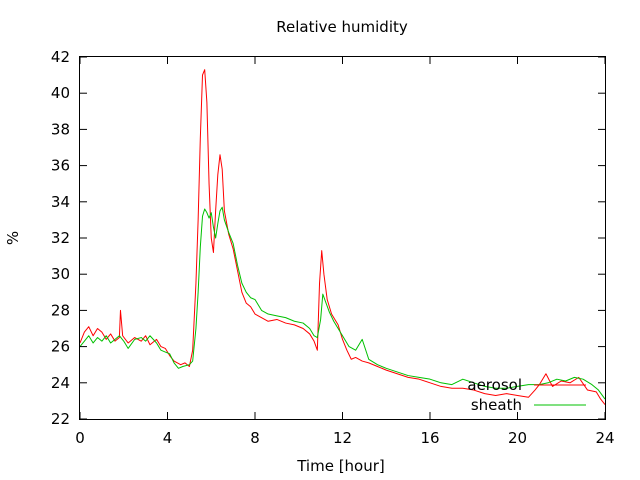 Image resolution: width=640 pixels, height=480 pixels. Describe the element at coordinates (60, 166) in the screenshot. I see `y-tick-label: 36` at that location.